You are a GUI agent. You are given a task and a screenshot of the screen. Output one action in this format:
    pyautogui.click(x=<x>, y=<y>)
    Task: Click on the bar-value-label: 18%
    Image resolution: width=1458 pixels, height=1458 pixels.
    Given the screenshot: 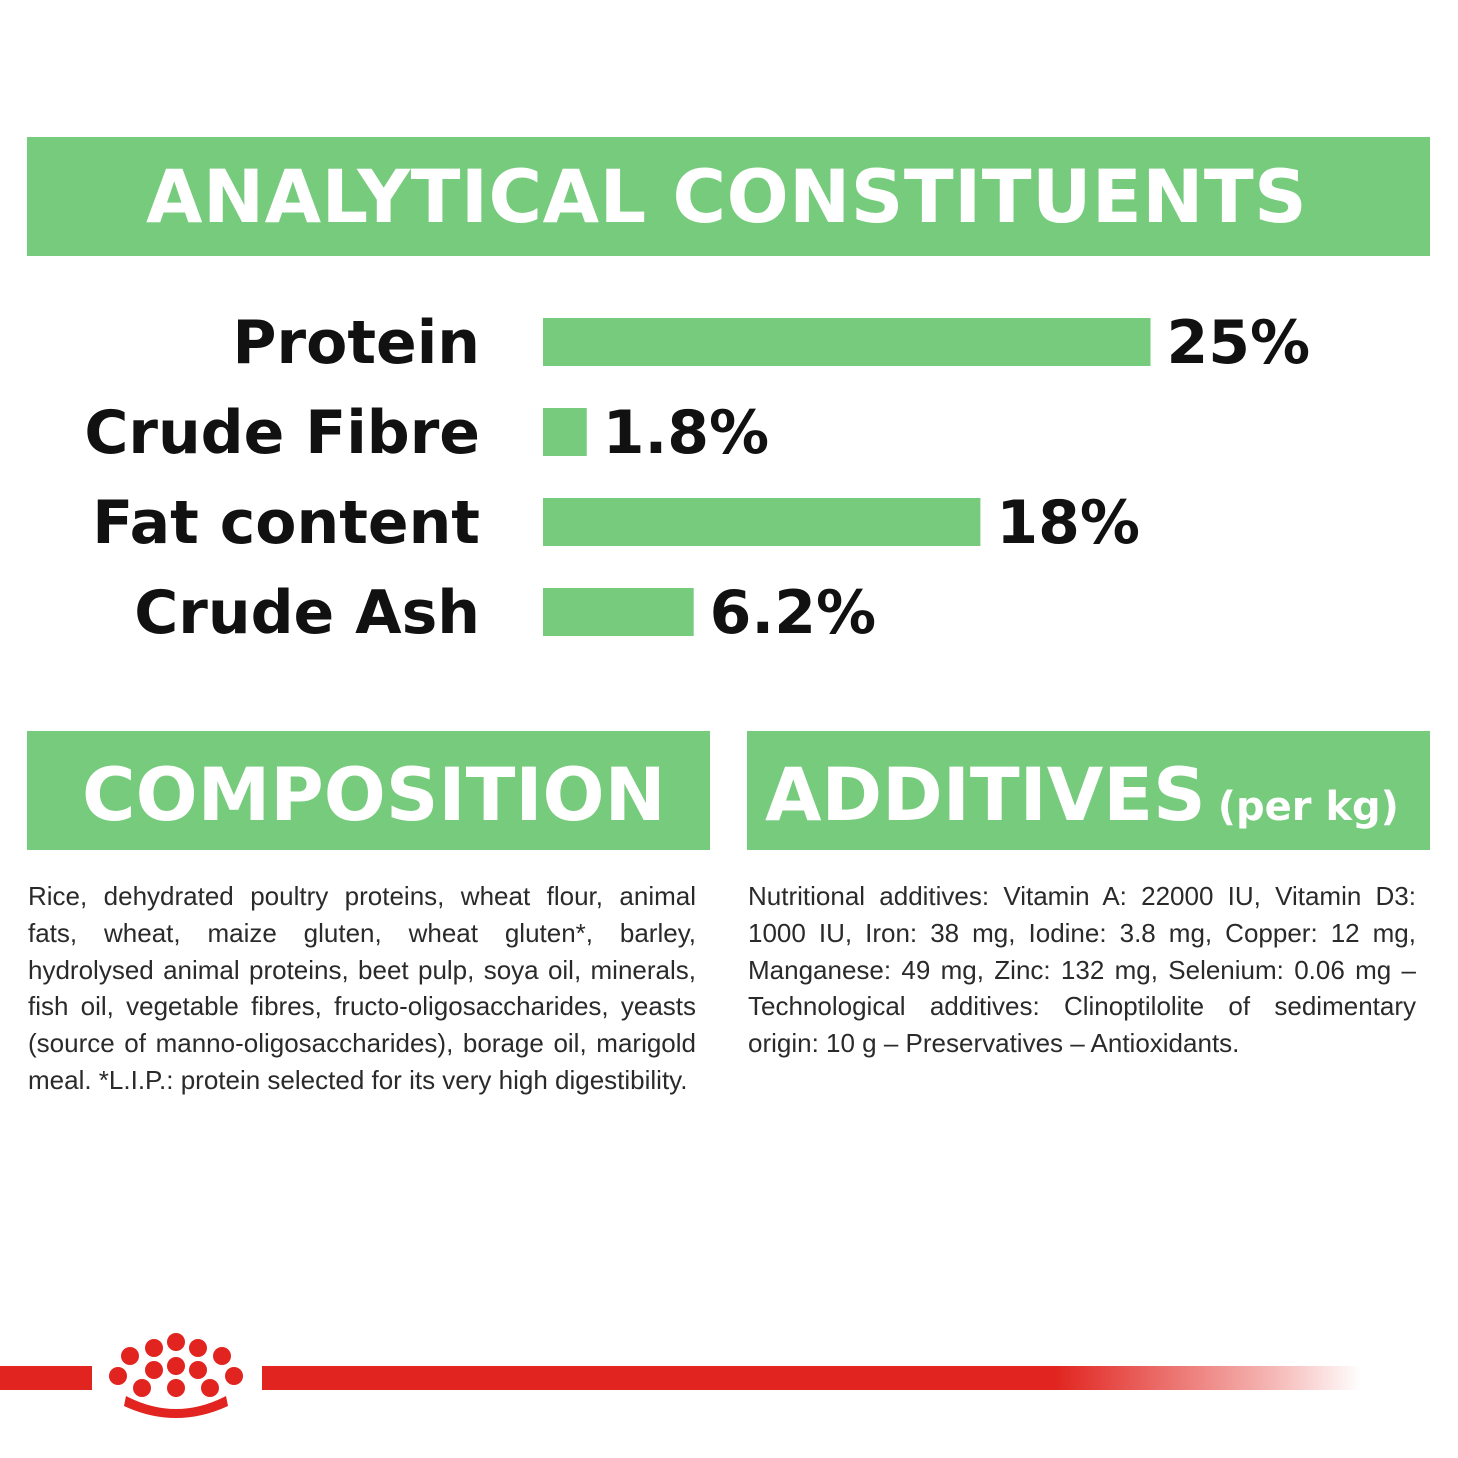 What is the action you would take?
    pyautogui.click(x=1068, y=523)
    